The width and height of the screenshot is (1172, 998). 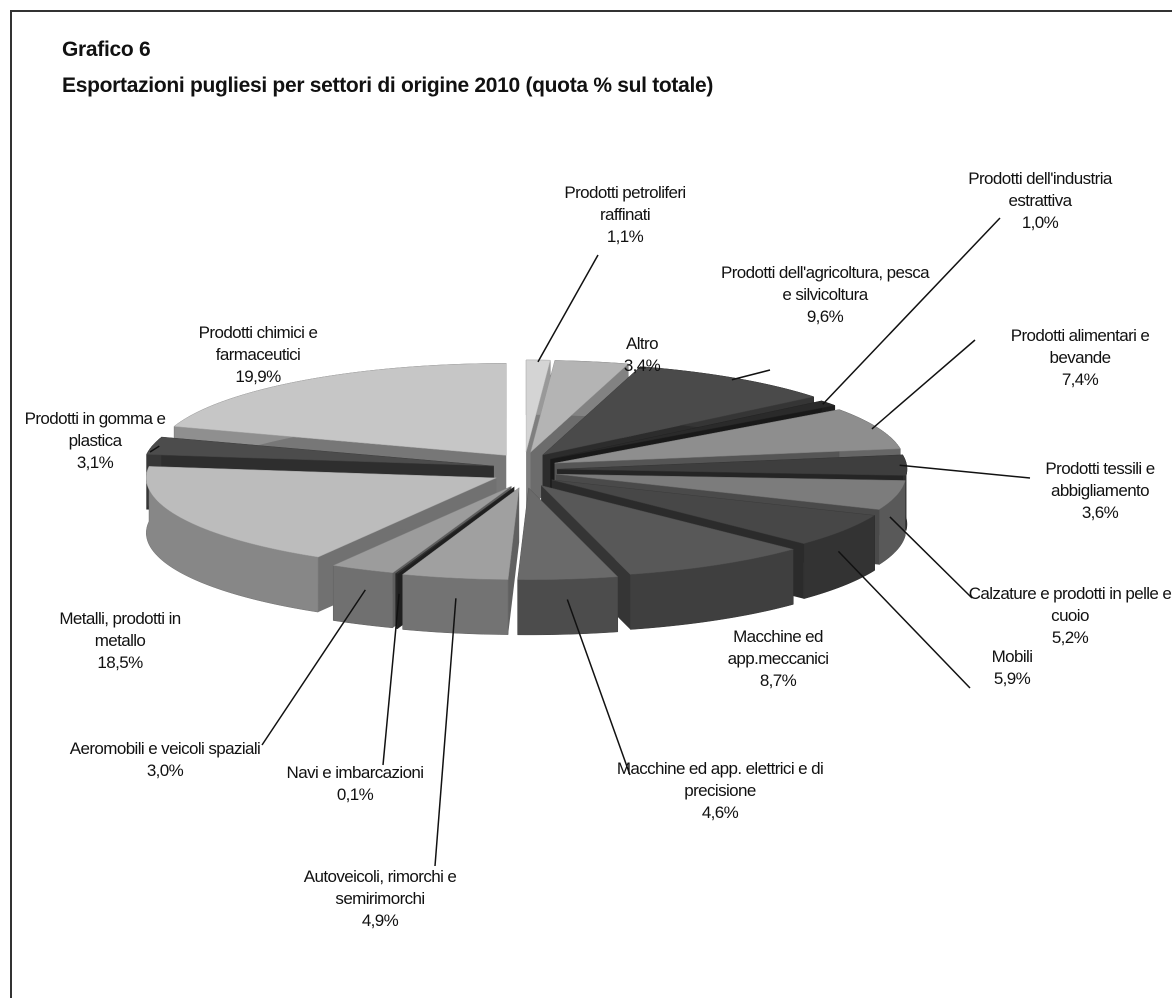 What do you see at coordinates (642, 365) in the screenshot?
I see `value-label: 3,4%` at bounding box center [642, 365].